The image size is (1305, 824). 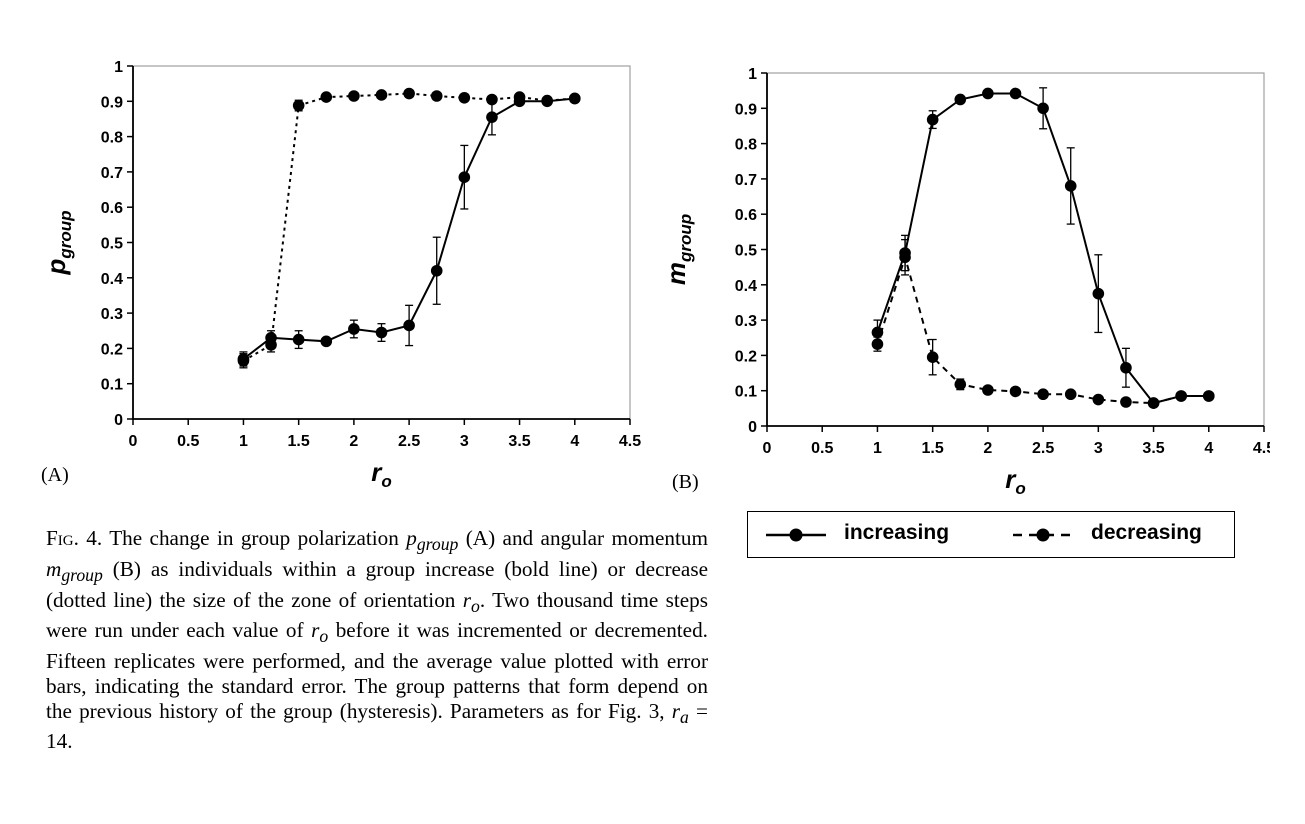 I want to click on x-tick-label: 0, so click(x=767, y=448).